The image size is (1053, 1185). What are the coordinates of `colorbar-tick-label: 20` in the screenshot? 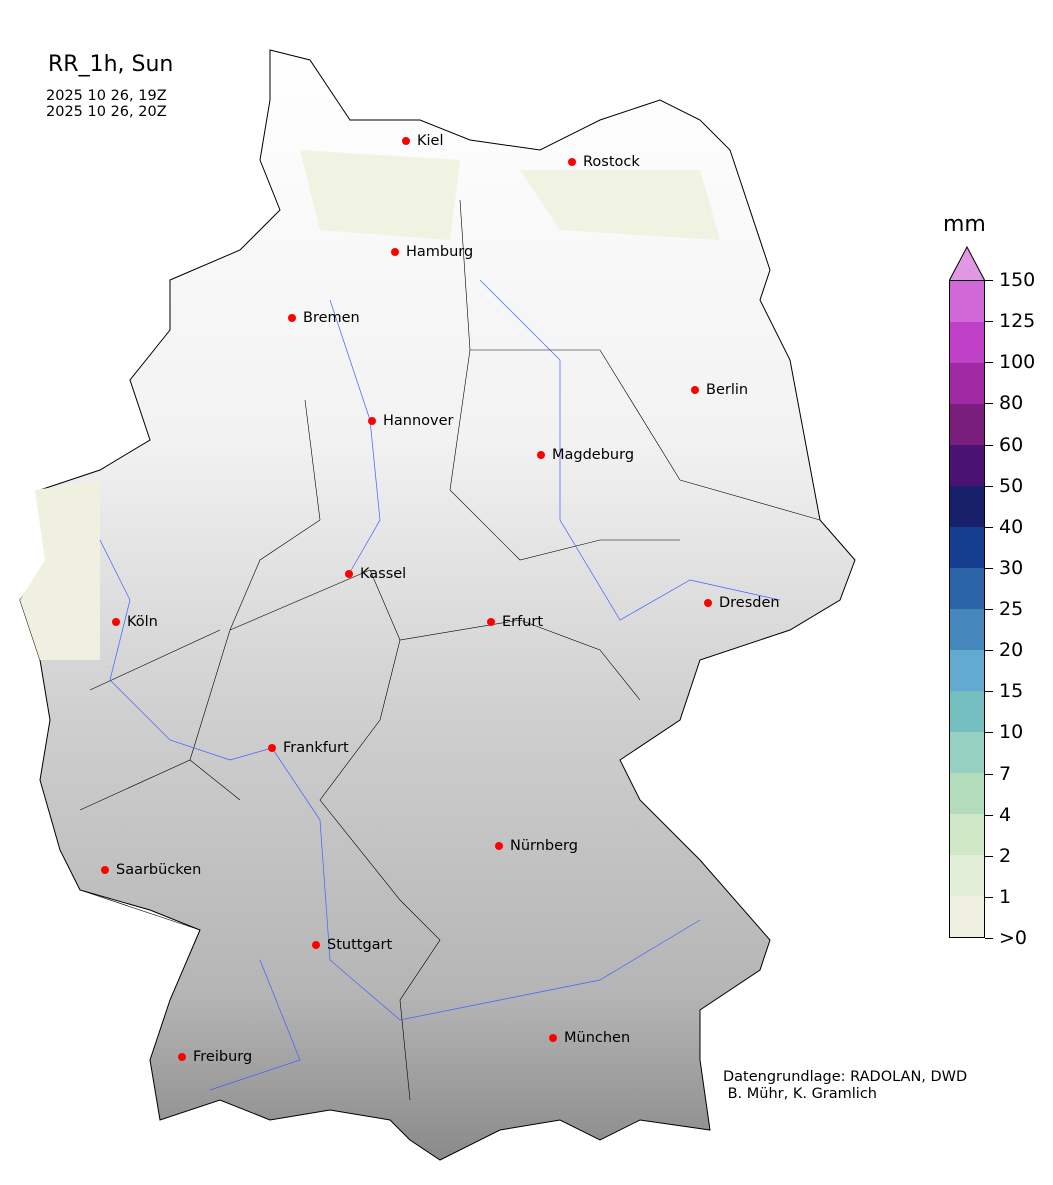 It's located at (1011, 650).